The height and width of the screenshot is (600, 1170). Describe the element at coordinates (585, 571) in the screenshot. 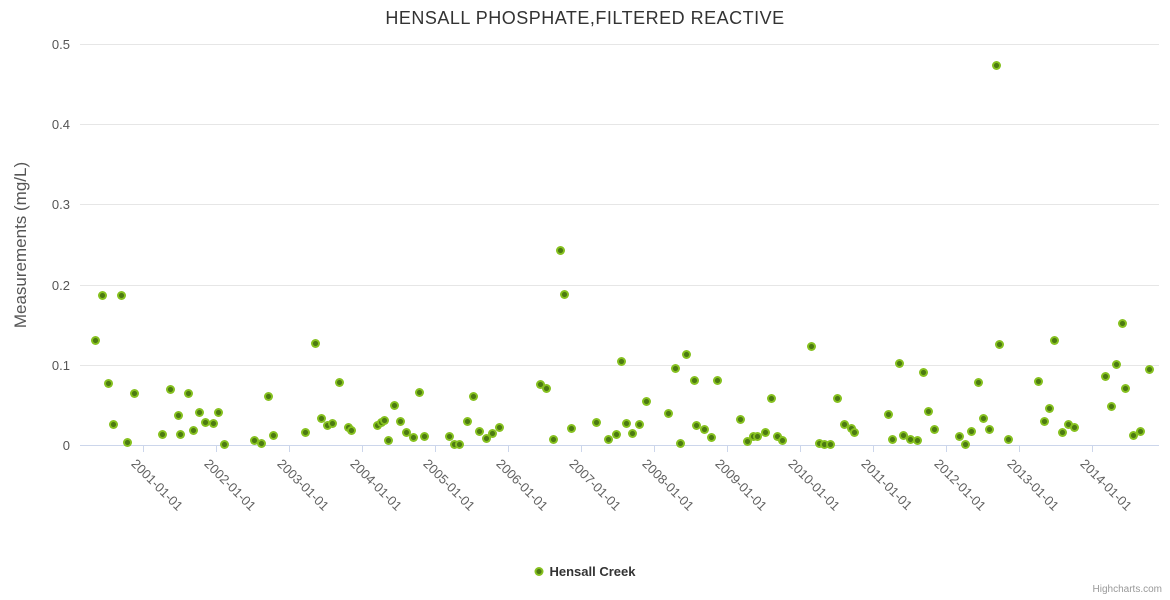

I see `legend-item-hensall-creek: Hensall Creek` at that location.